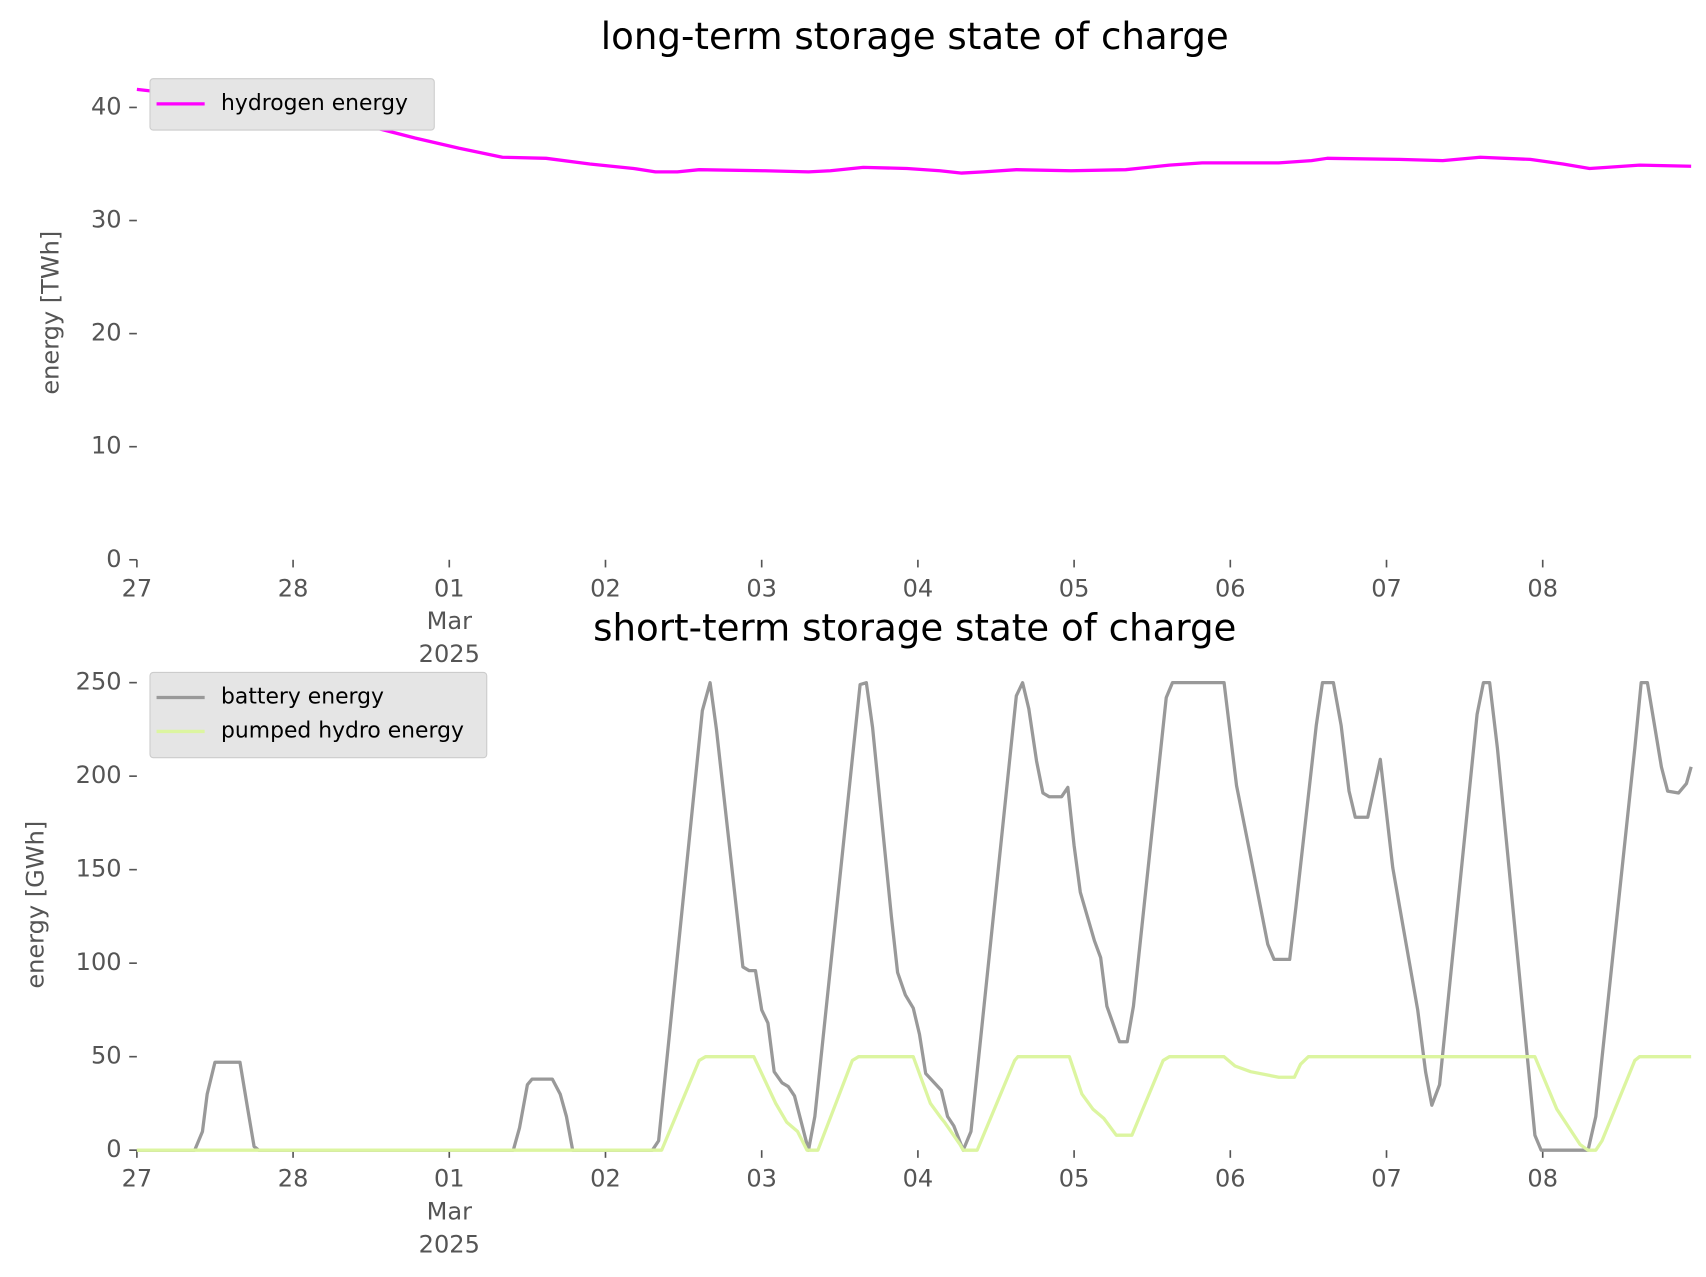 Image resolution: width=1706 pixels, height=1277 pixels. Describe the element at coordinates (914, 627) in the screenshot. I see `chart-title: short-term storage state of charge` at that location.